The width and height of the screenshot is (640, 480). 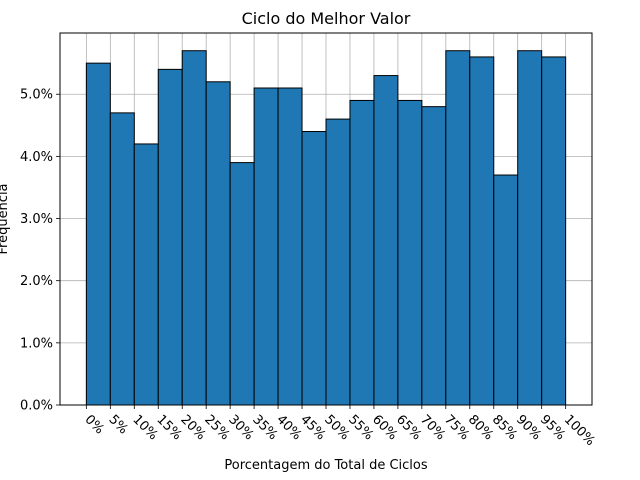 I want to click on y-tick-label: 1.0%, so click(x=36, y=343).